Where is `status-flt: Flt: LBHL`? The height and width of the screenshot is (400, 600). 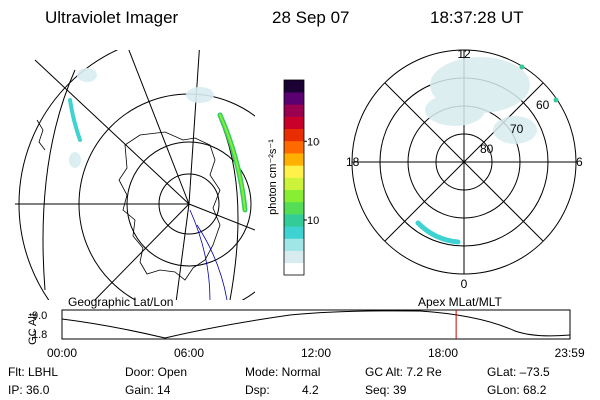 status-flt: Flt: LBHL is located at coordinates (33, 372).